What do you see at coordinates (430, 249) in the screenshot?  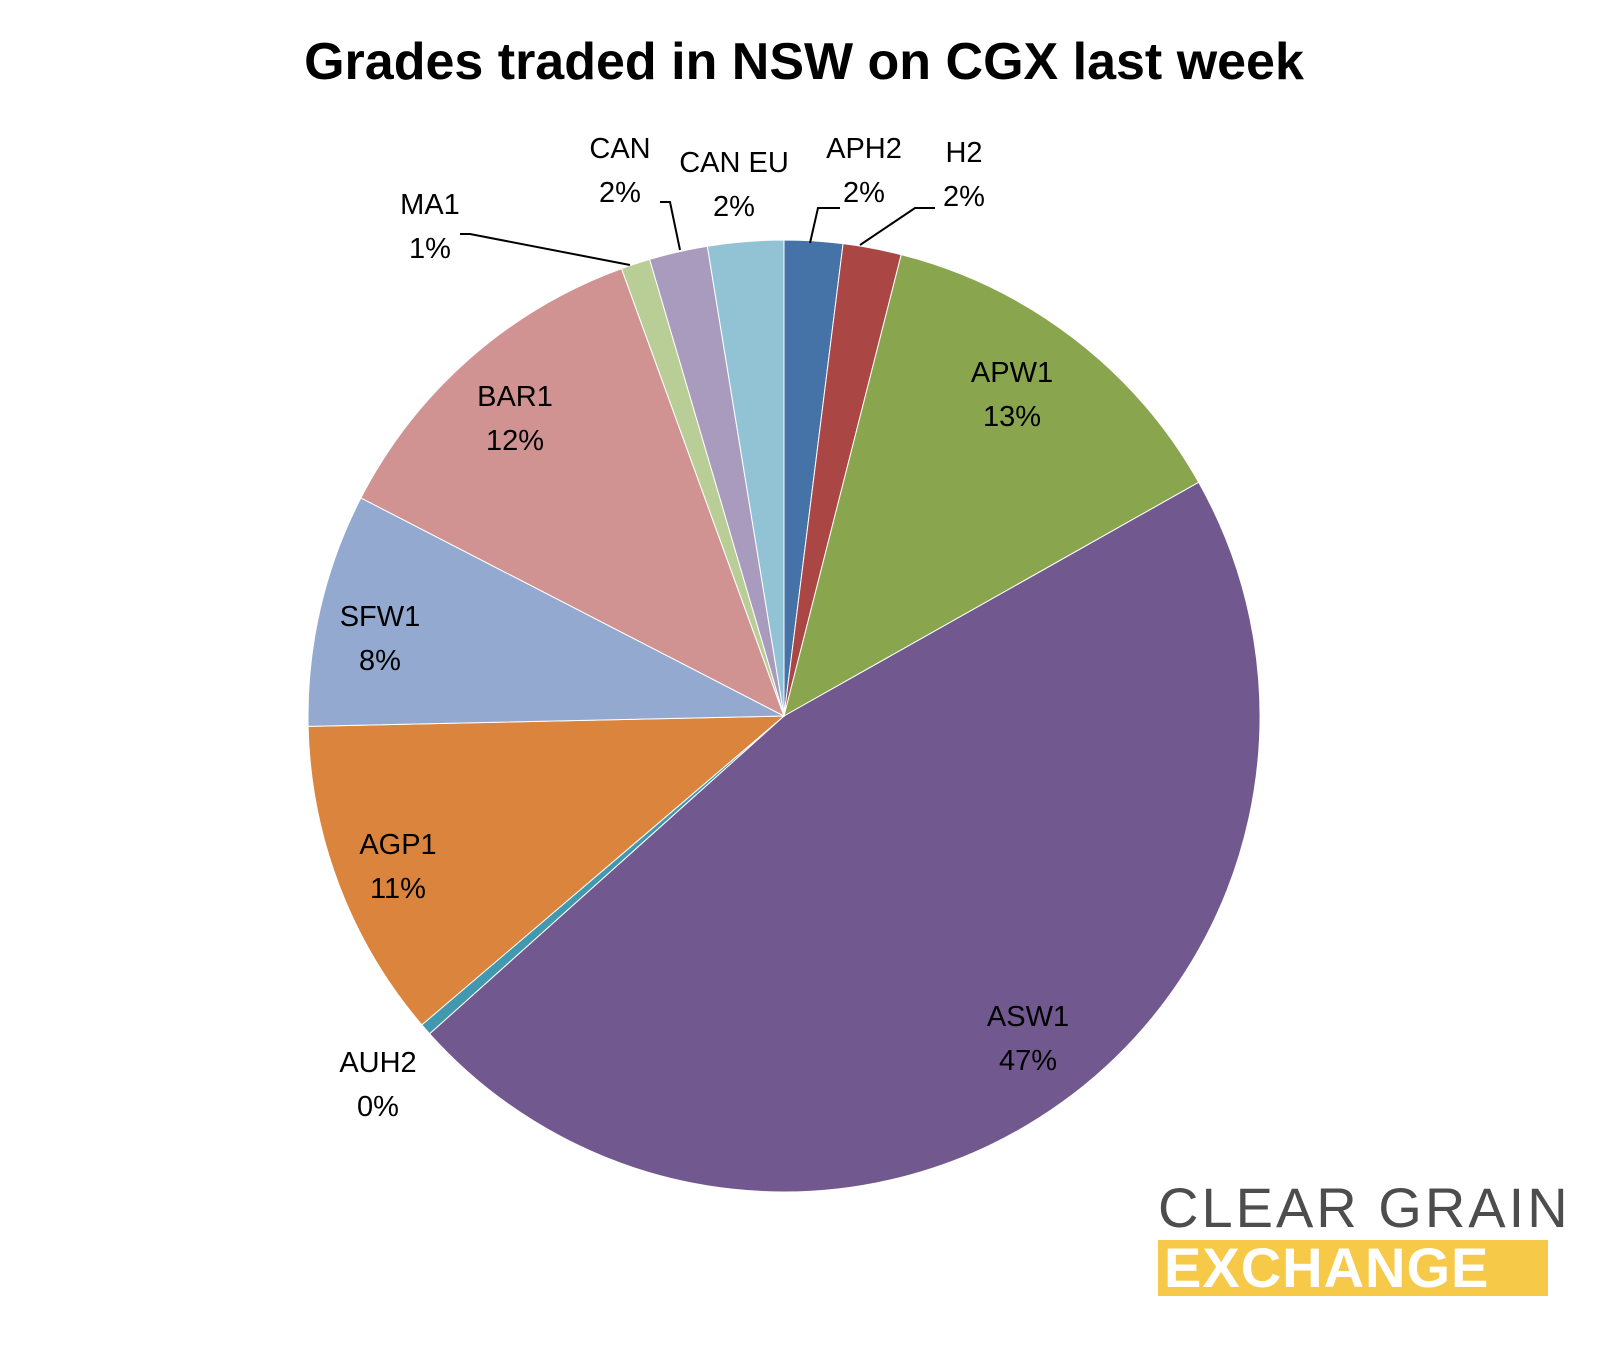 I see `slice-label-percent: 1%` at bounding box center [430, 249].